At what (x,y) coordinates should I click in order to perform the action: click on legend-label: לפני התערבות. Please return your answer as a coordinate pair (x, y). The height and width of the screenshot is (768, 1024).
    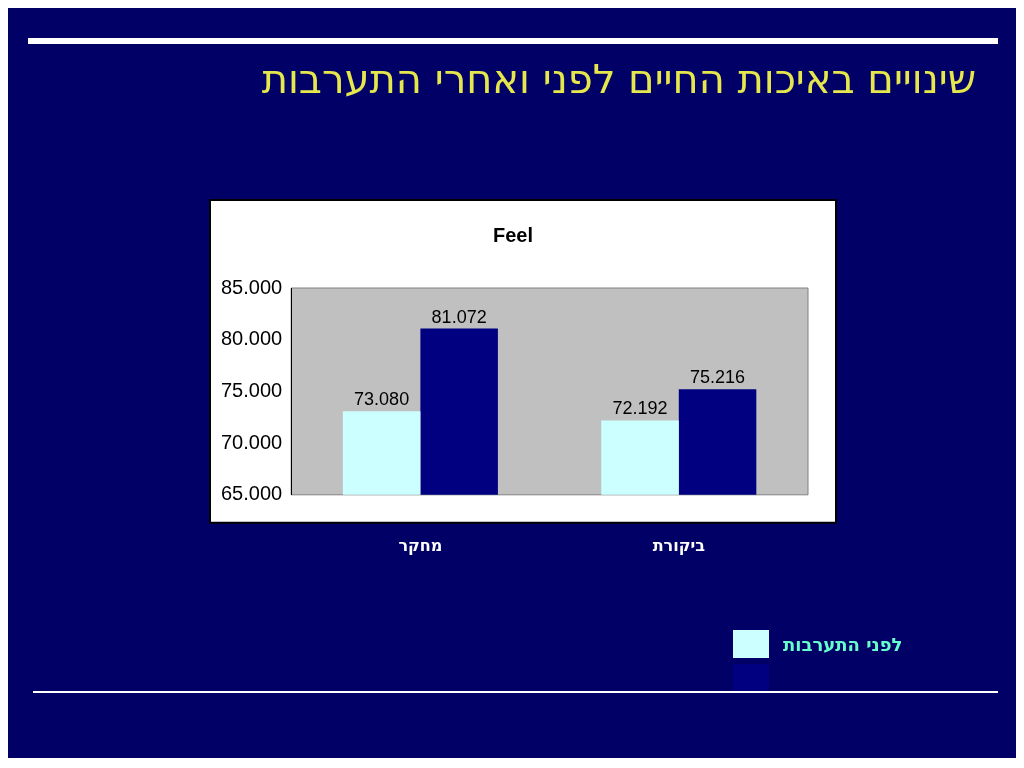
    Looking at the image, I should click on (843, 644).